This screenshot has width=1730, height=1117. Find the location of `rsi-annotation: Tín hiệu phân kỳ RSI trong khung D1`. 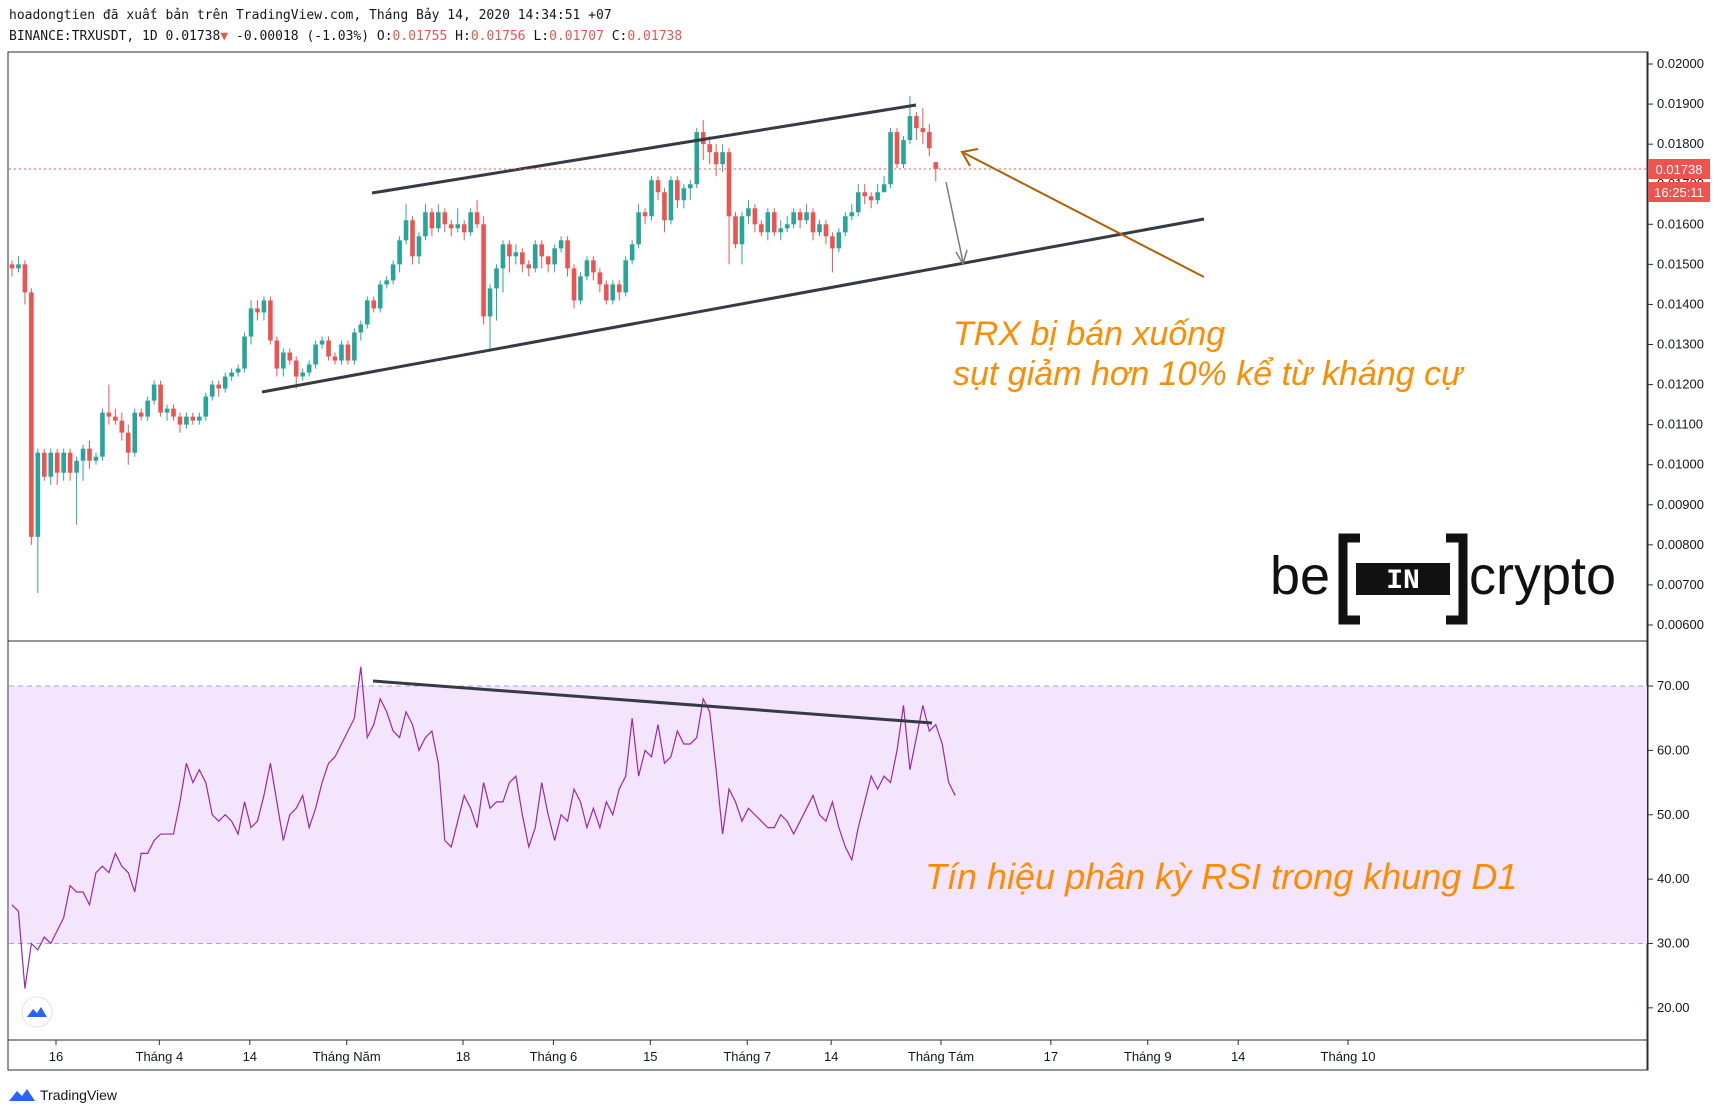

rsi-annotation: Tín hiệu phân kỳ RSI trong khung D1 is located at coordinates (1221, 876).